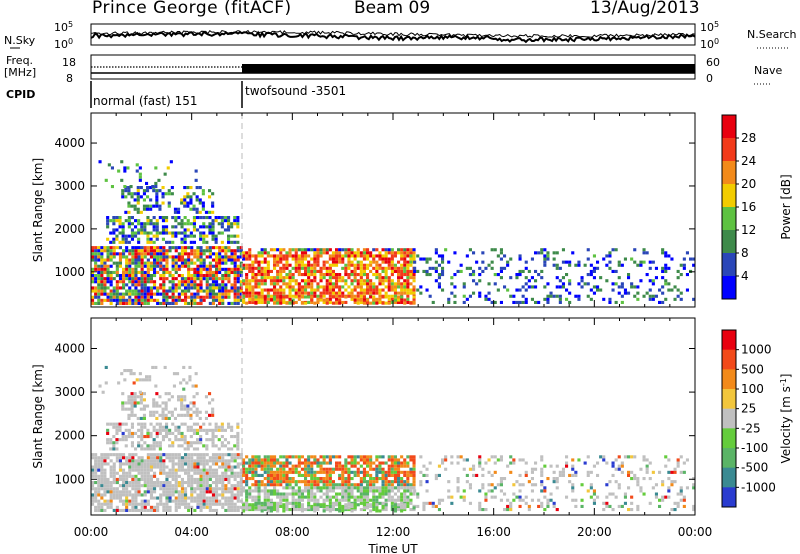  I want to click on nave-tick-high: 60, so click(713, 62).